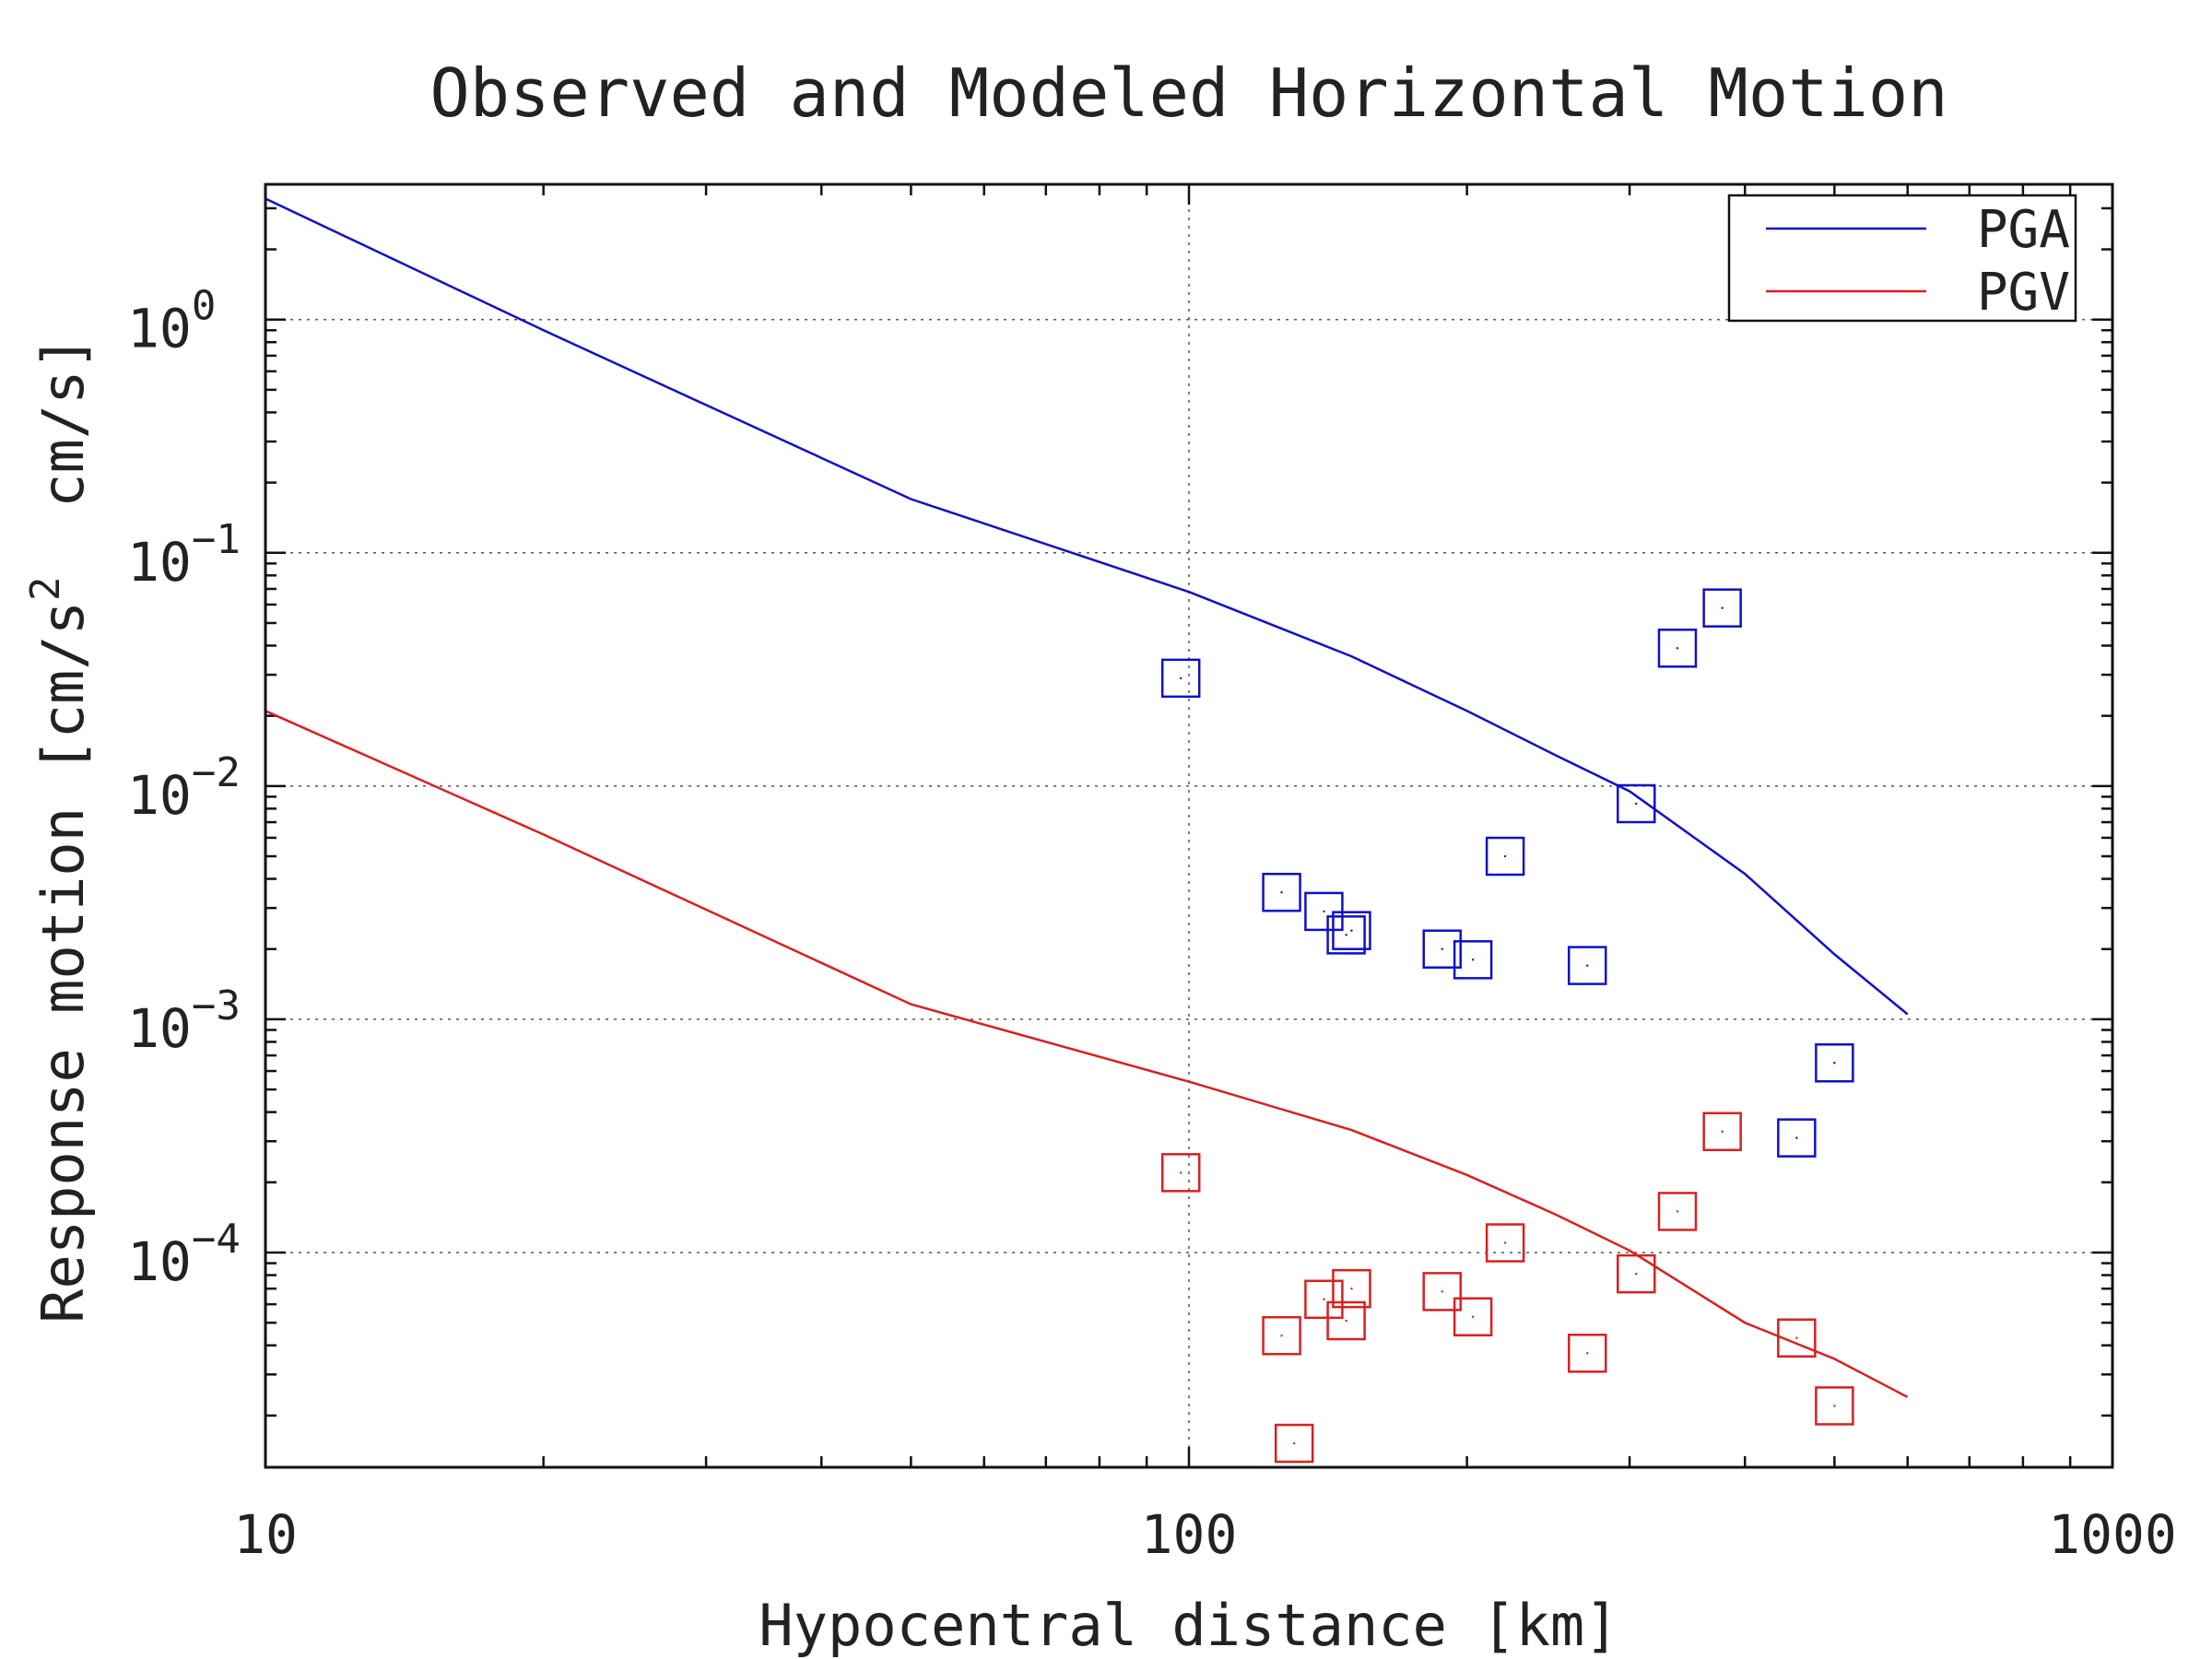 This screenshot has width=2212, height=1659. I want to click on y-tick-label-exponent: −2, so click(216, 772).